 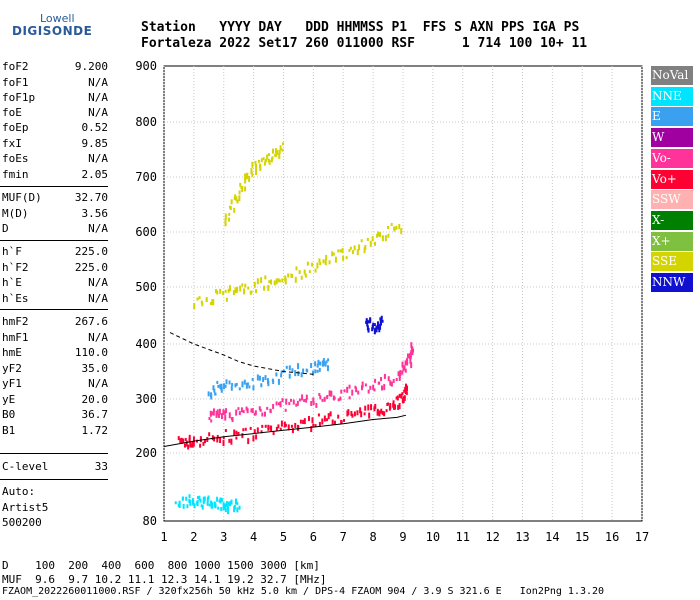 I want to click on param-value: N/A, so click(x=98, y=383).